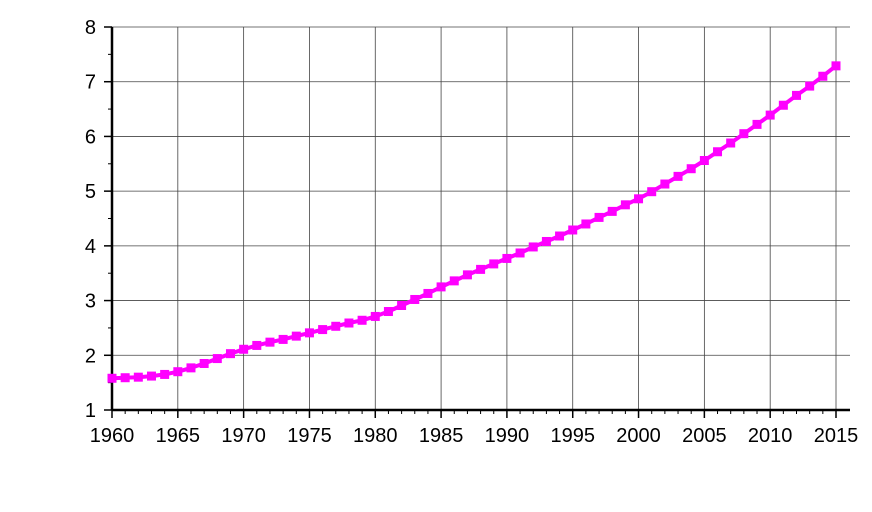 The width and height of the screenshot is (872, 512). Describe the element at coordinates (402, 305) in the screenshot. I see `data-point-1982` at that location.